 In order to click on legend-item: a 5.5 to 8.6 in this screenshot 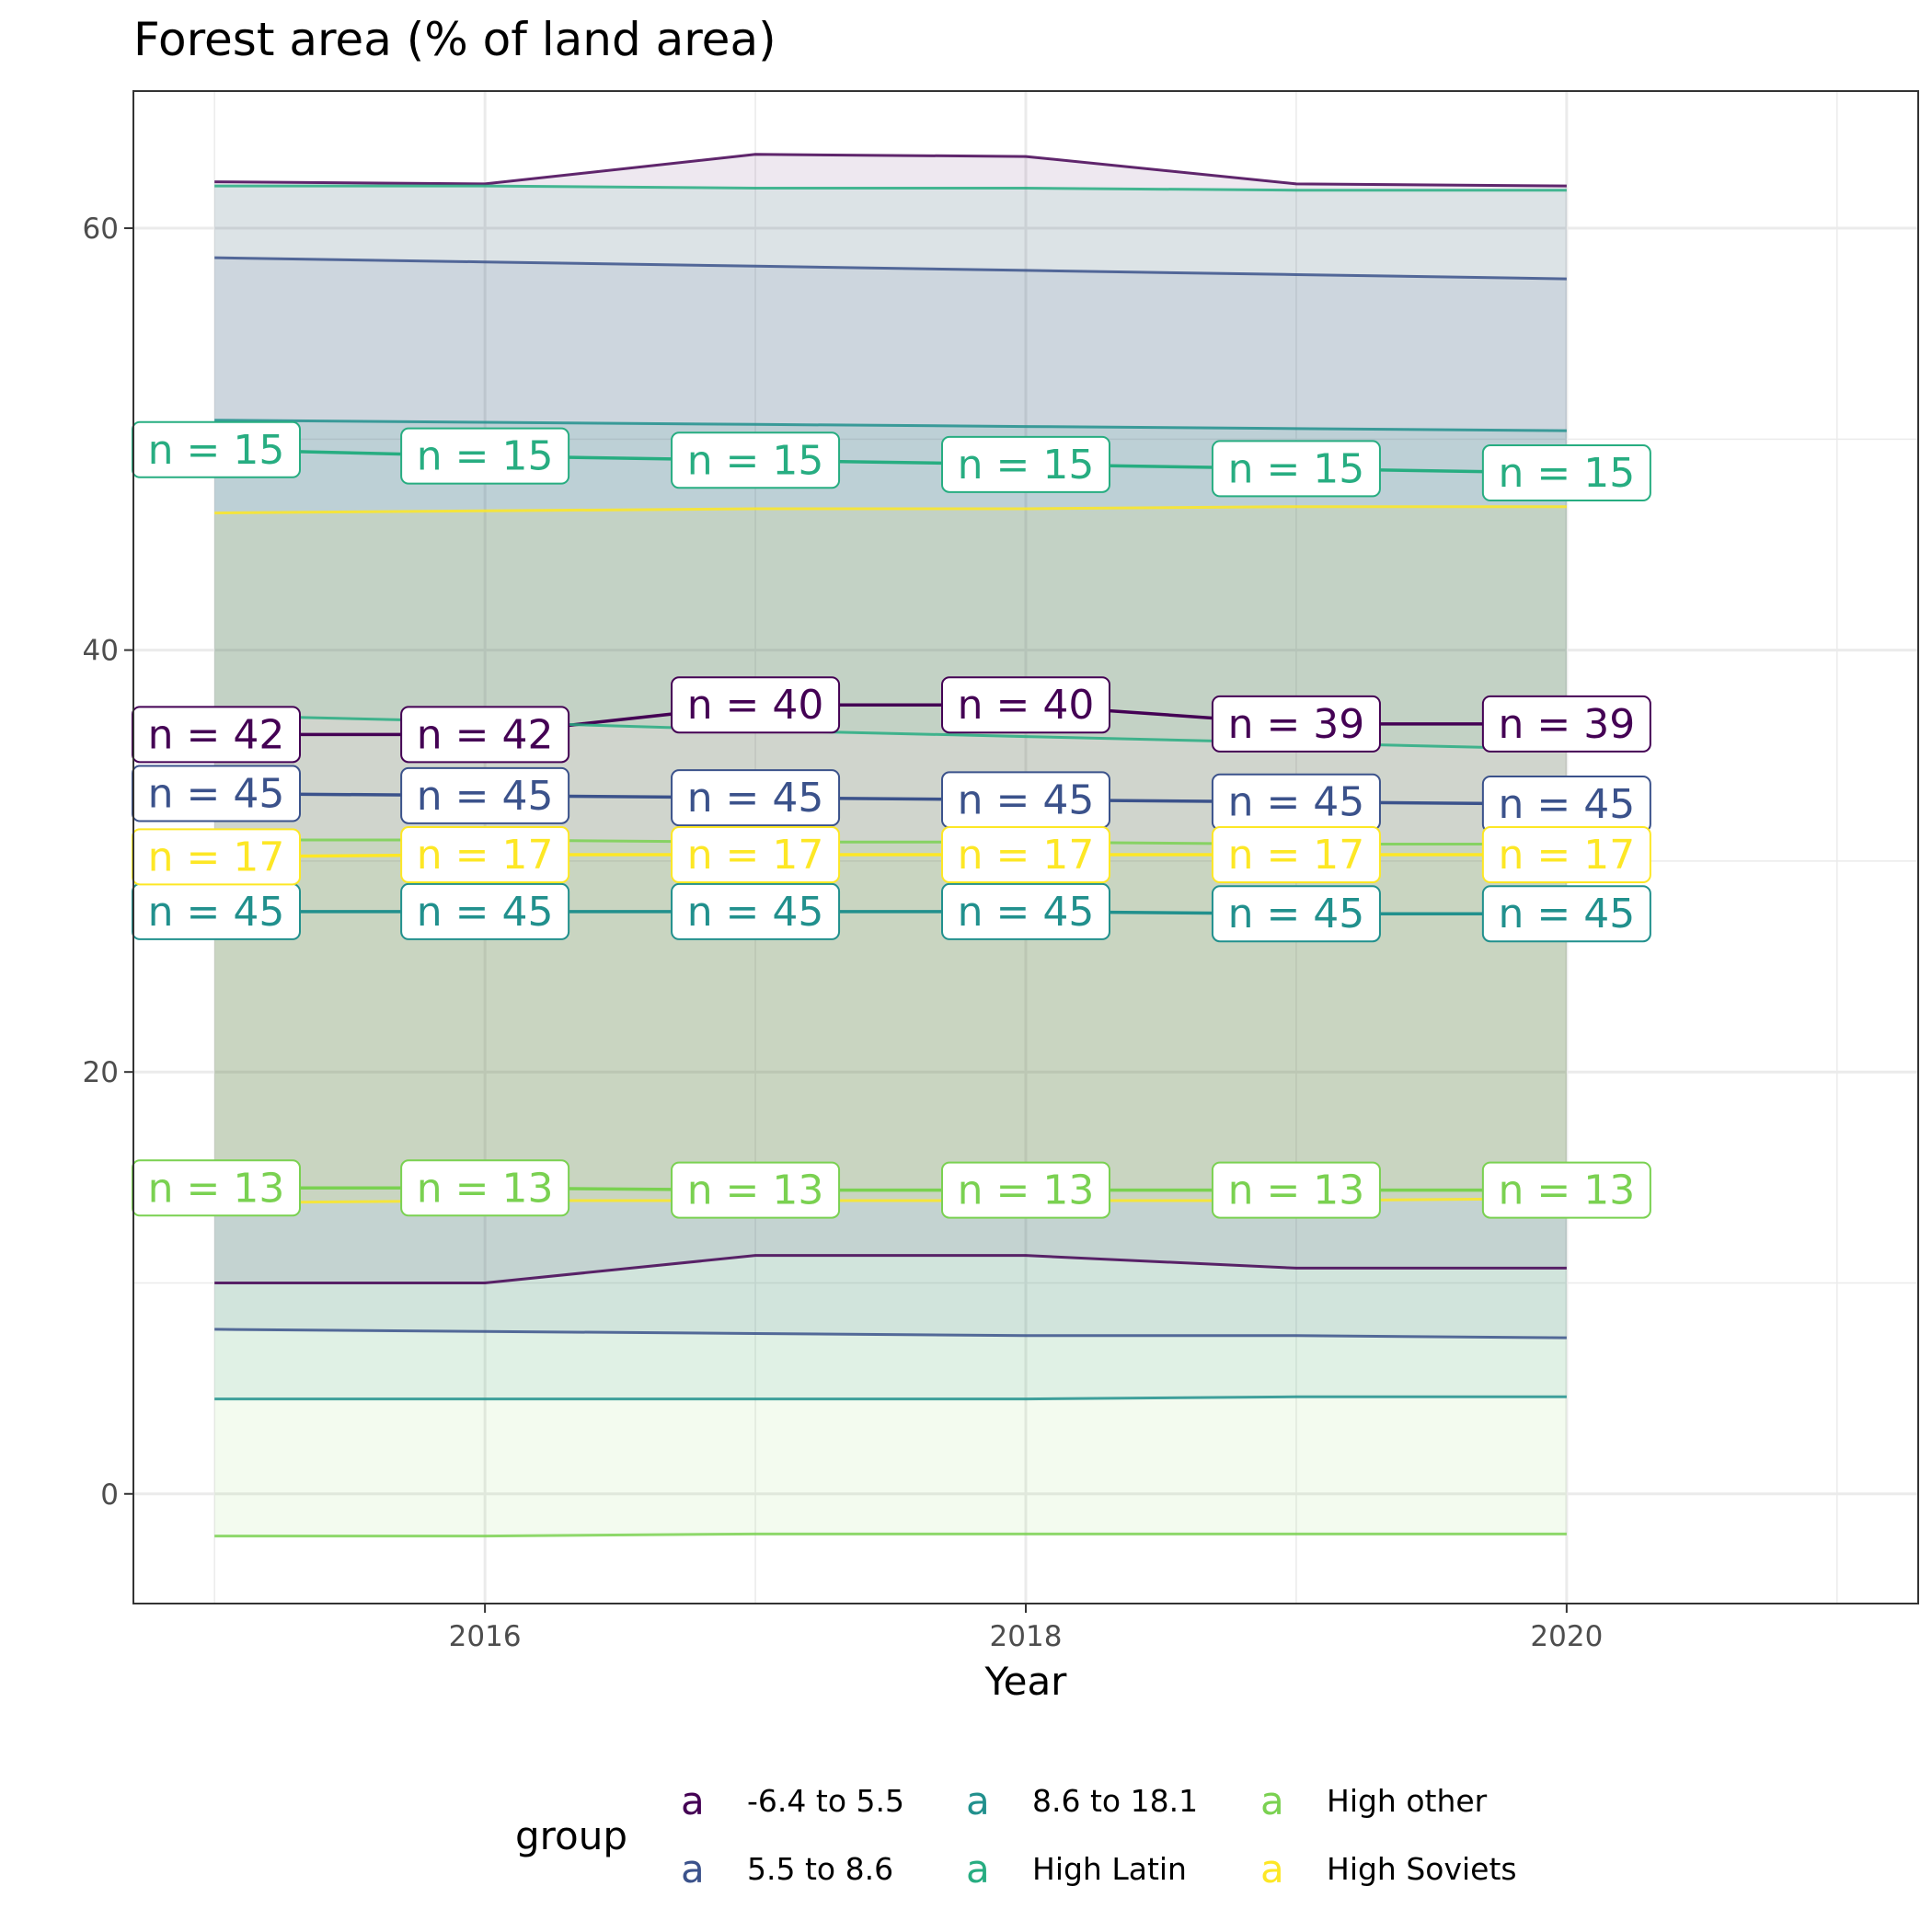, I will do `click(787, 1869)`.